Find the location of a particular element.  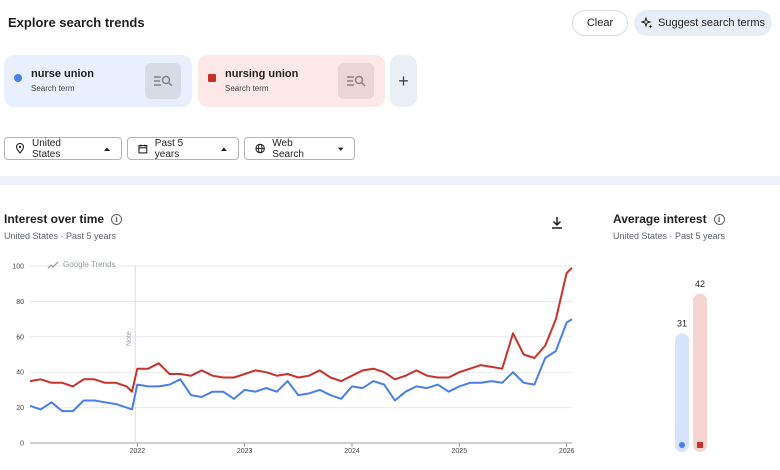

interest-over-time-subtitle: United States · Past 5 years is located at coordinates (60, 236).